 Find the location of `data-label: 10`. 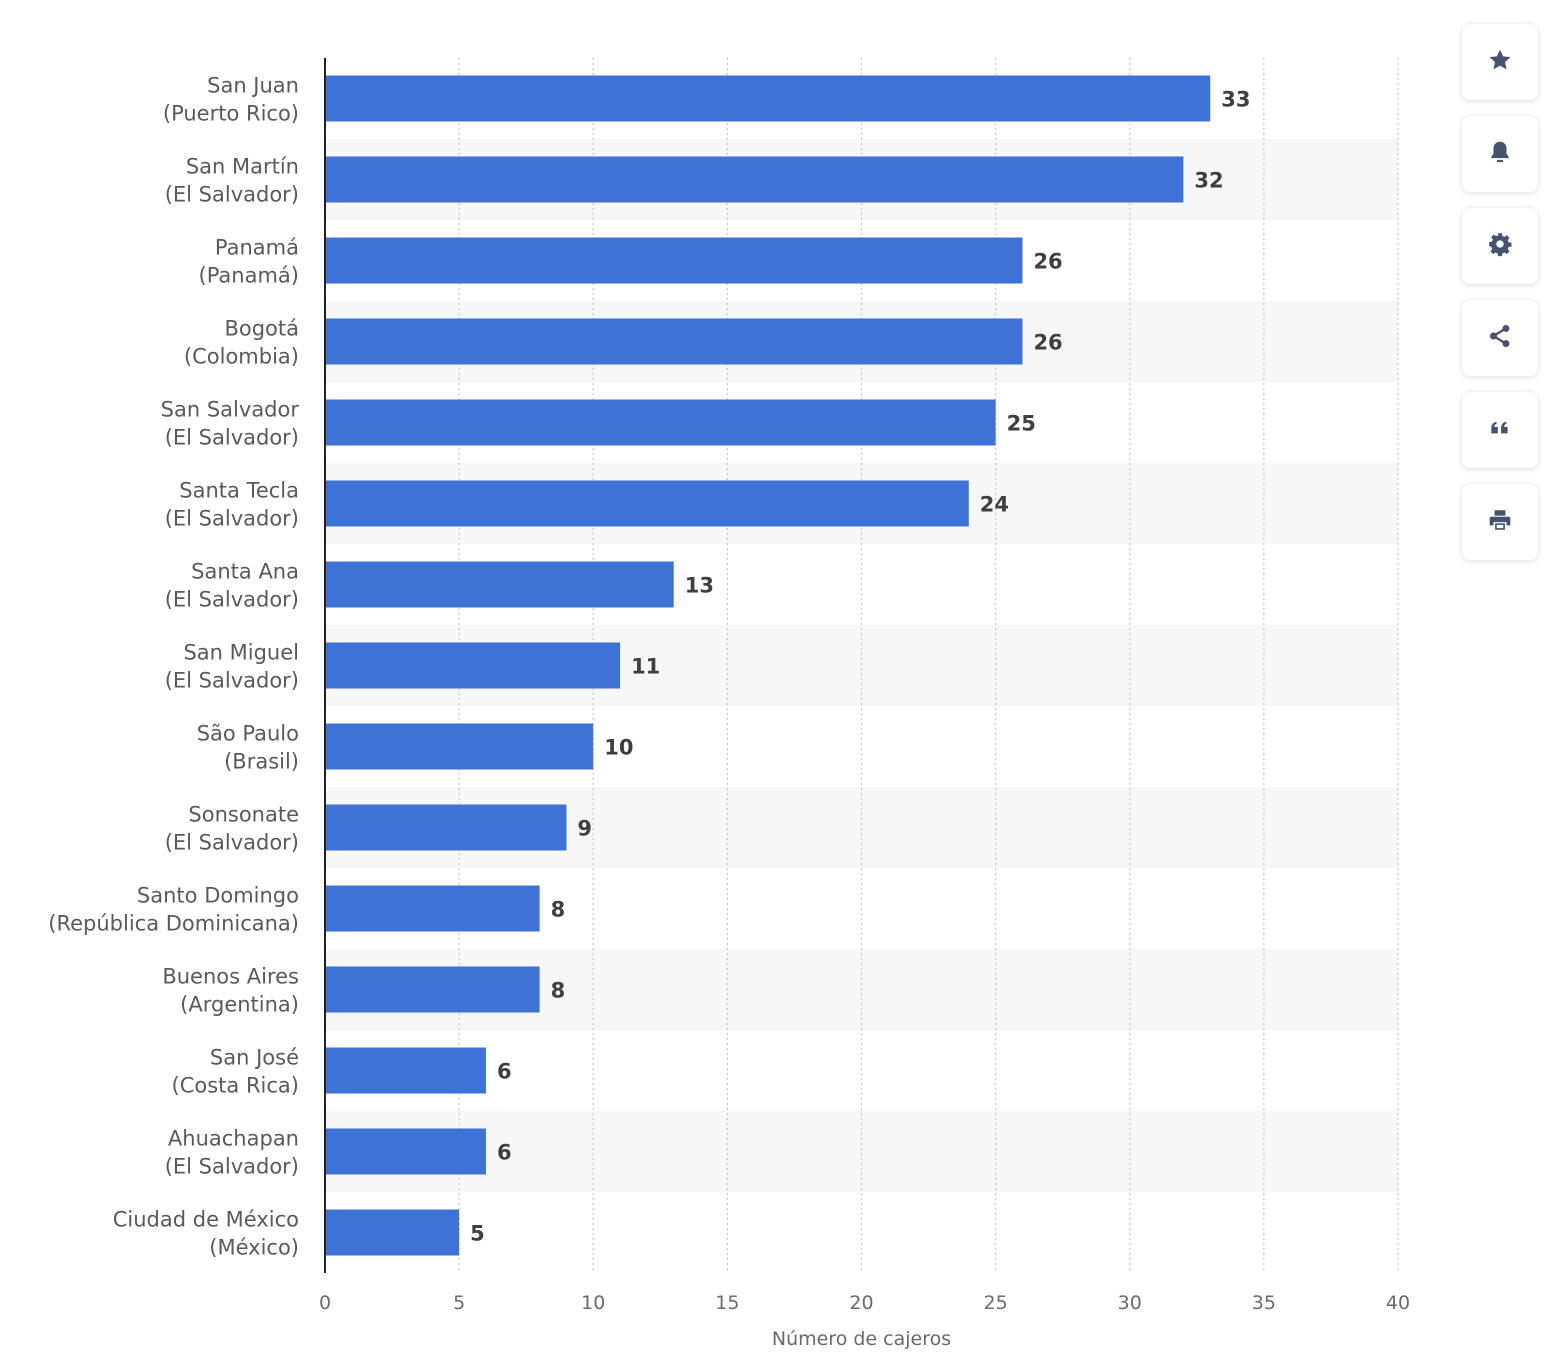

data-label: 10 is located at coordinates (618, 748).